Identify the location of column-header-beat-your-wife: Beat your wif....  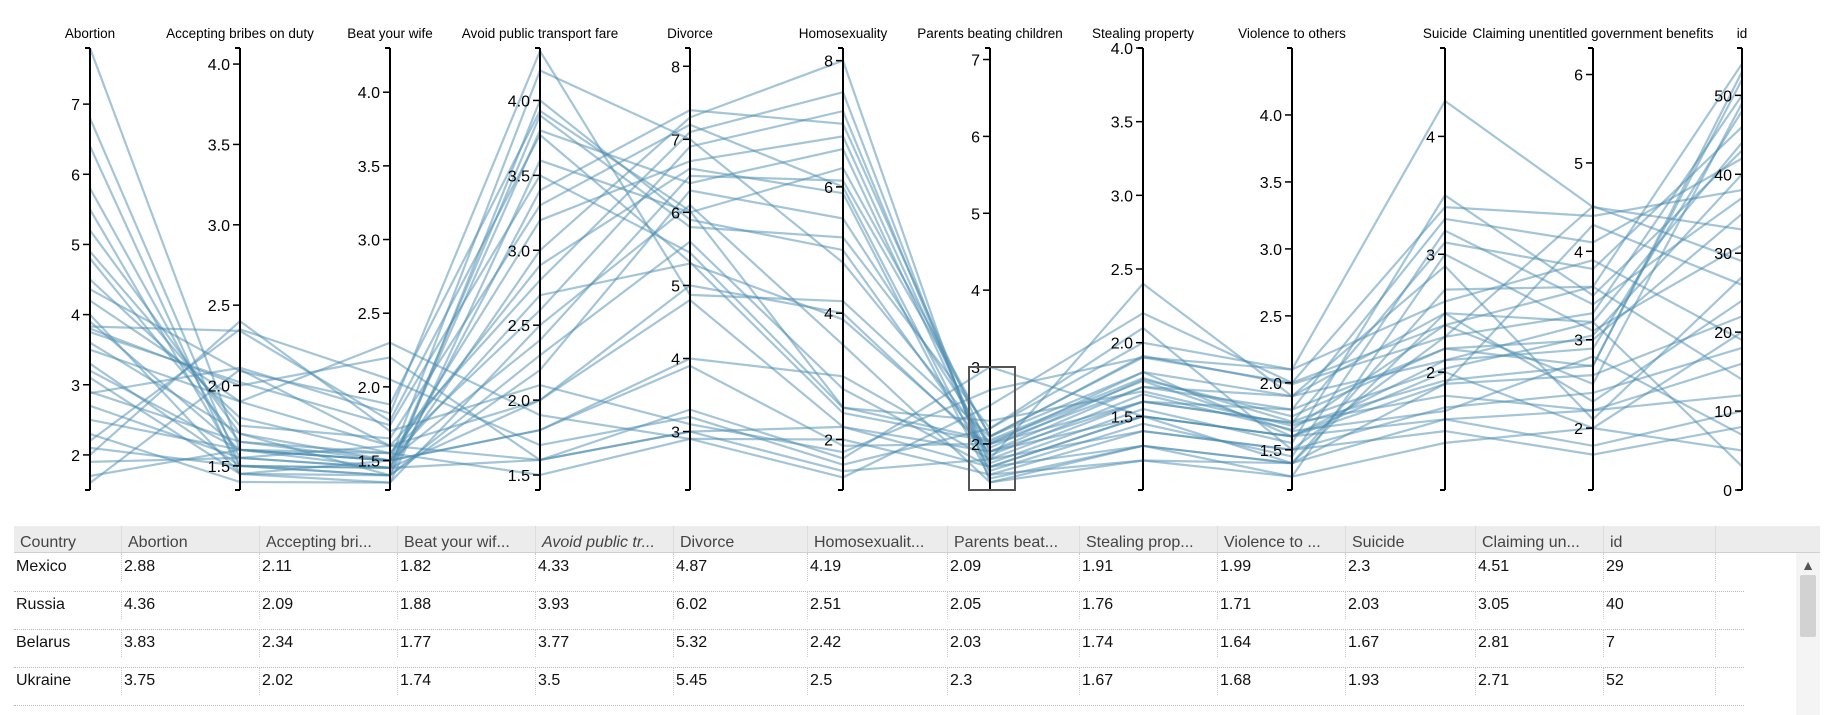
(467, 539).